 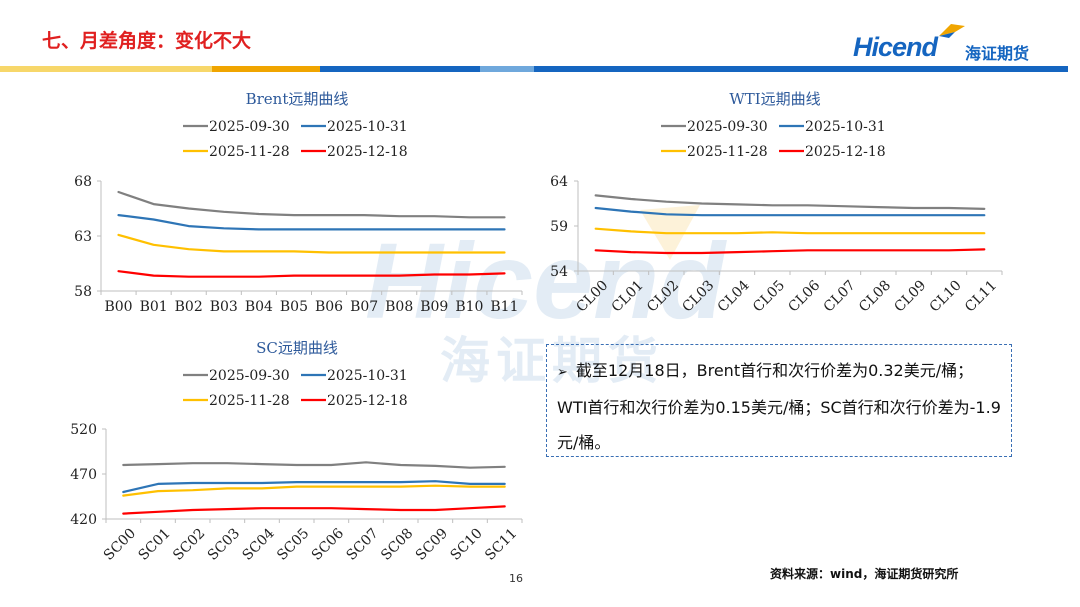 What do you see at coordinates (952, 31) in the screenshot?
I see `logo-flag-icon` at bounding box center [952, 31].